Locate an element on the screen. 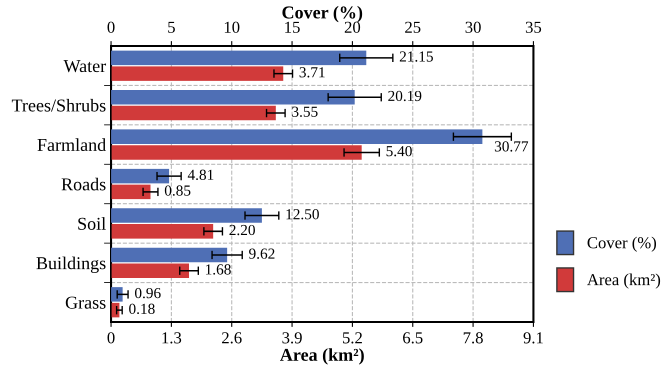 The image size is (661, 368). data-label: 5.40 is located at coordinates (399, 151).